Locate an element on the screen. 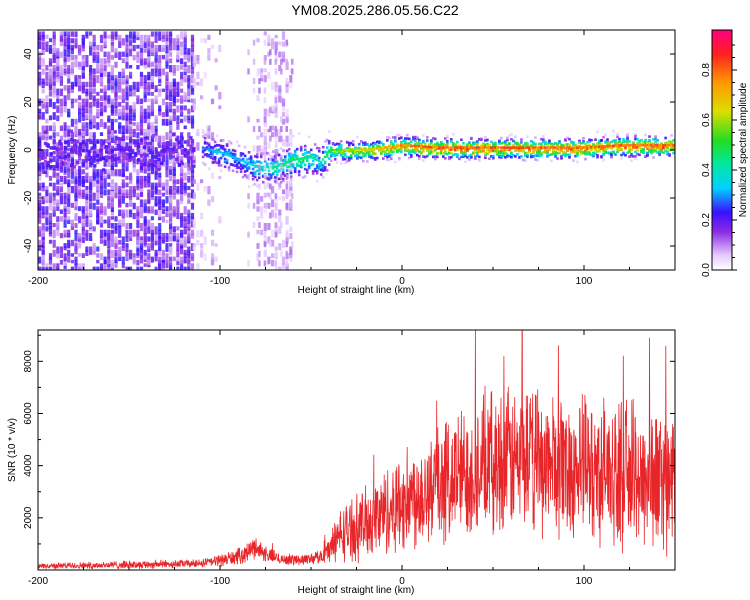  snr-y-axis-label: SNR (10 * v/v) is located at coordinates (12, 450).